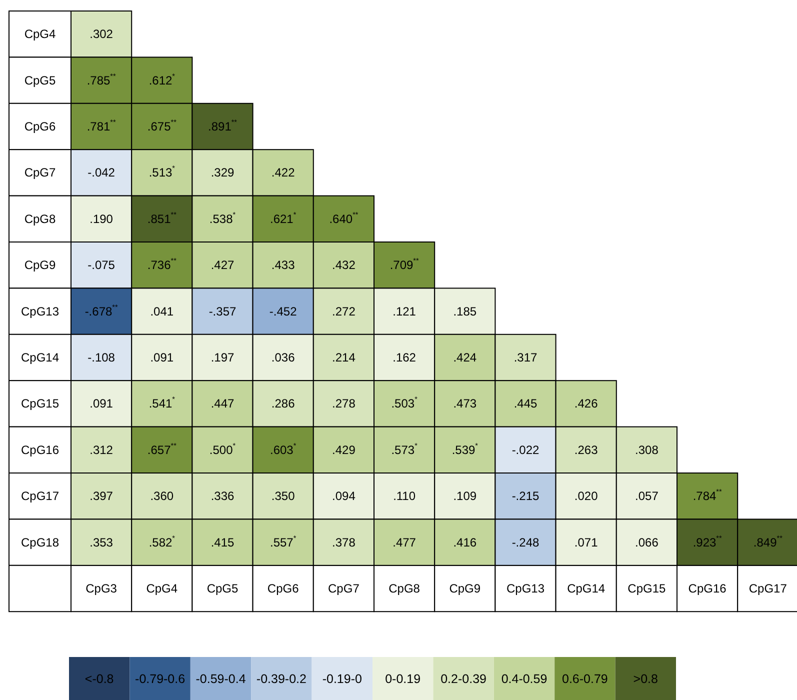  What do you see at coordinates (102, 219) in the screenshot?
I see `data-label: .190` at bounding box center [102, 219].